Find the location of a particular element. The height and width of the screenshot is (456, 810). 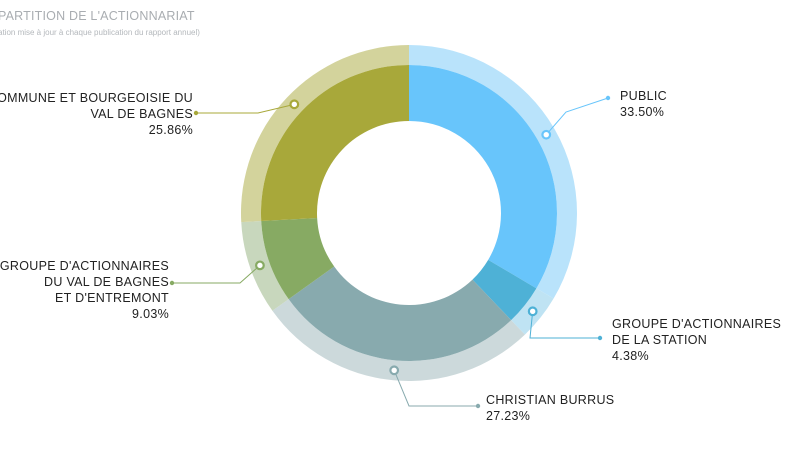

label-name-line: VAL DE BAGNES is located at coordinates (141, 114).